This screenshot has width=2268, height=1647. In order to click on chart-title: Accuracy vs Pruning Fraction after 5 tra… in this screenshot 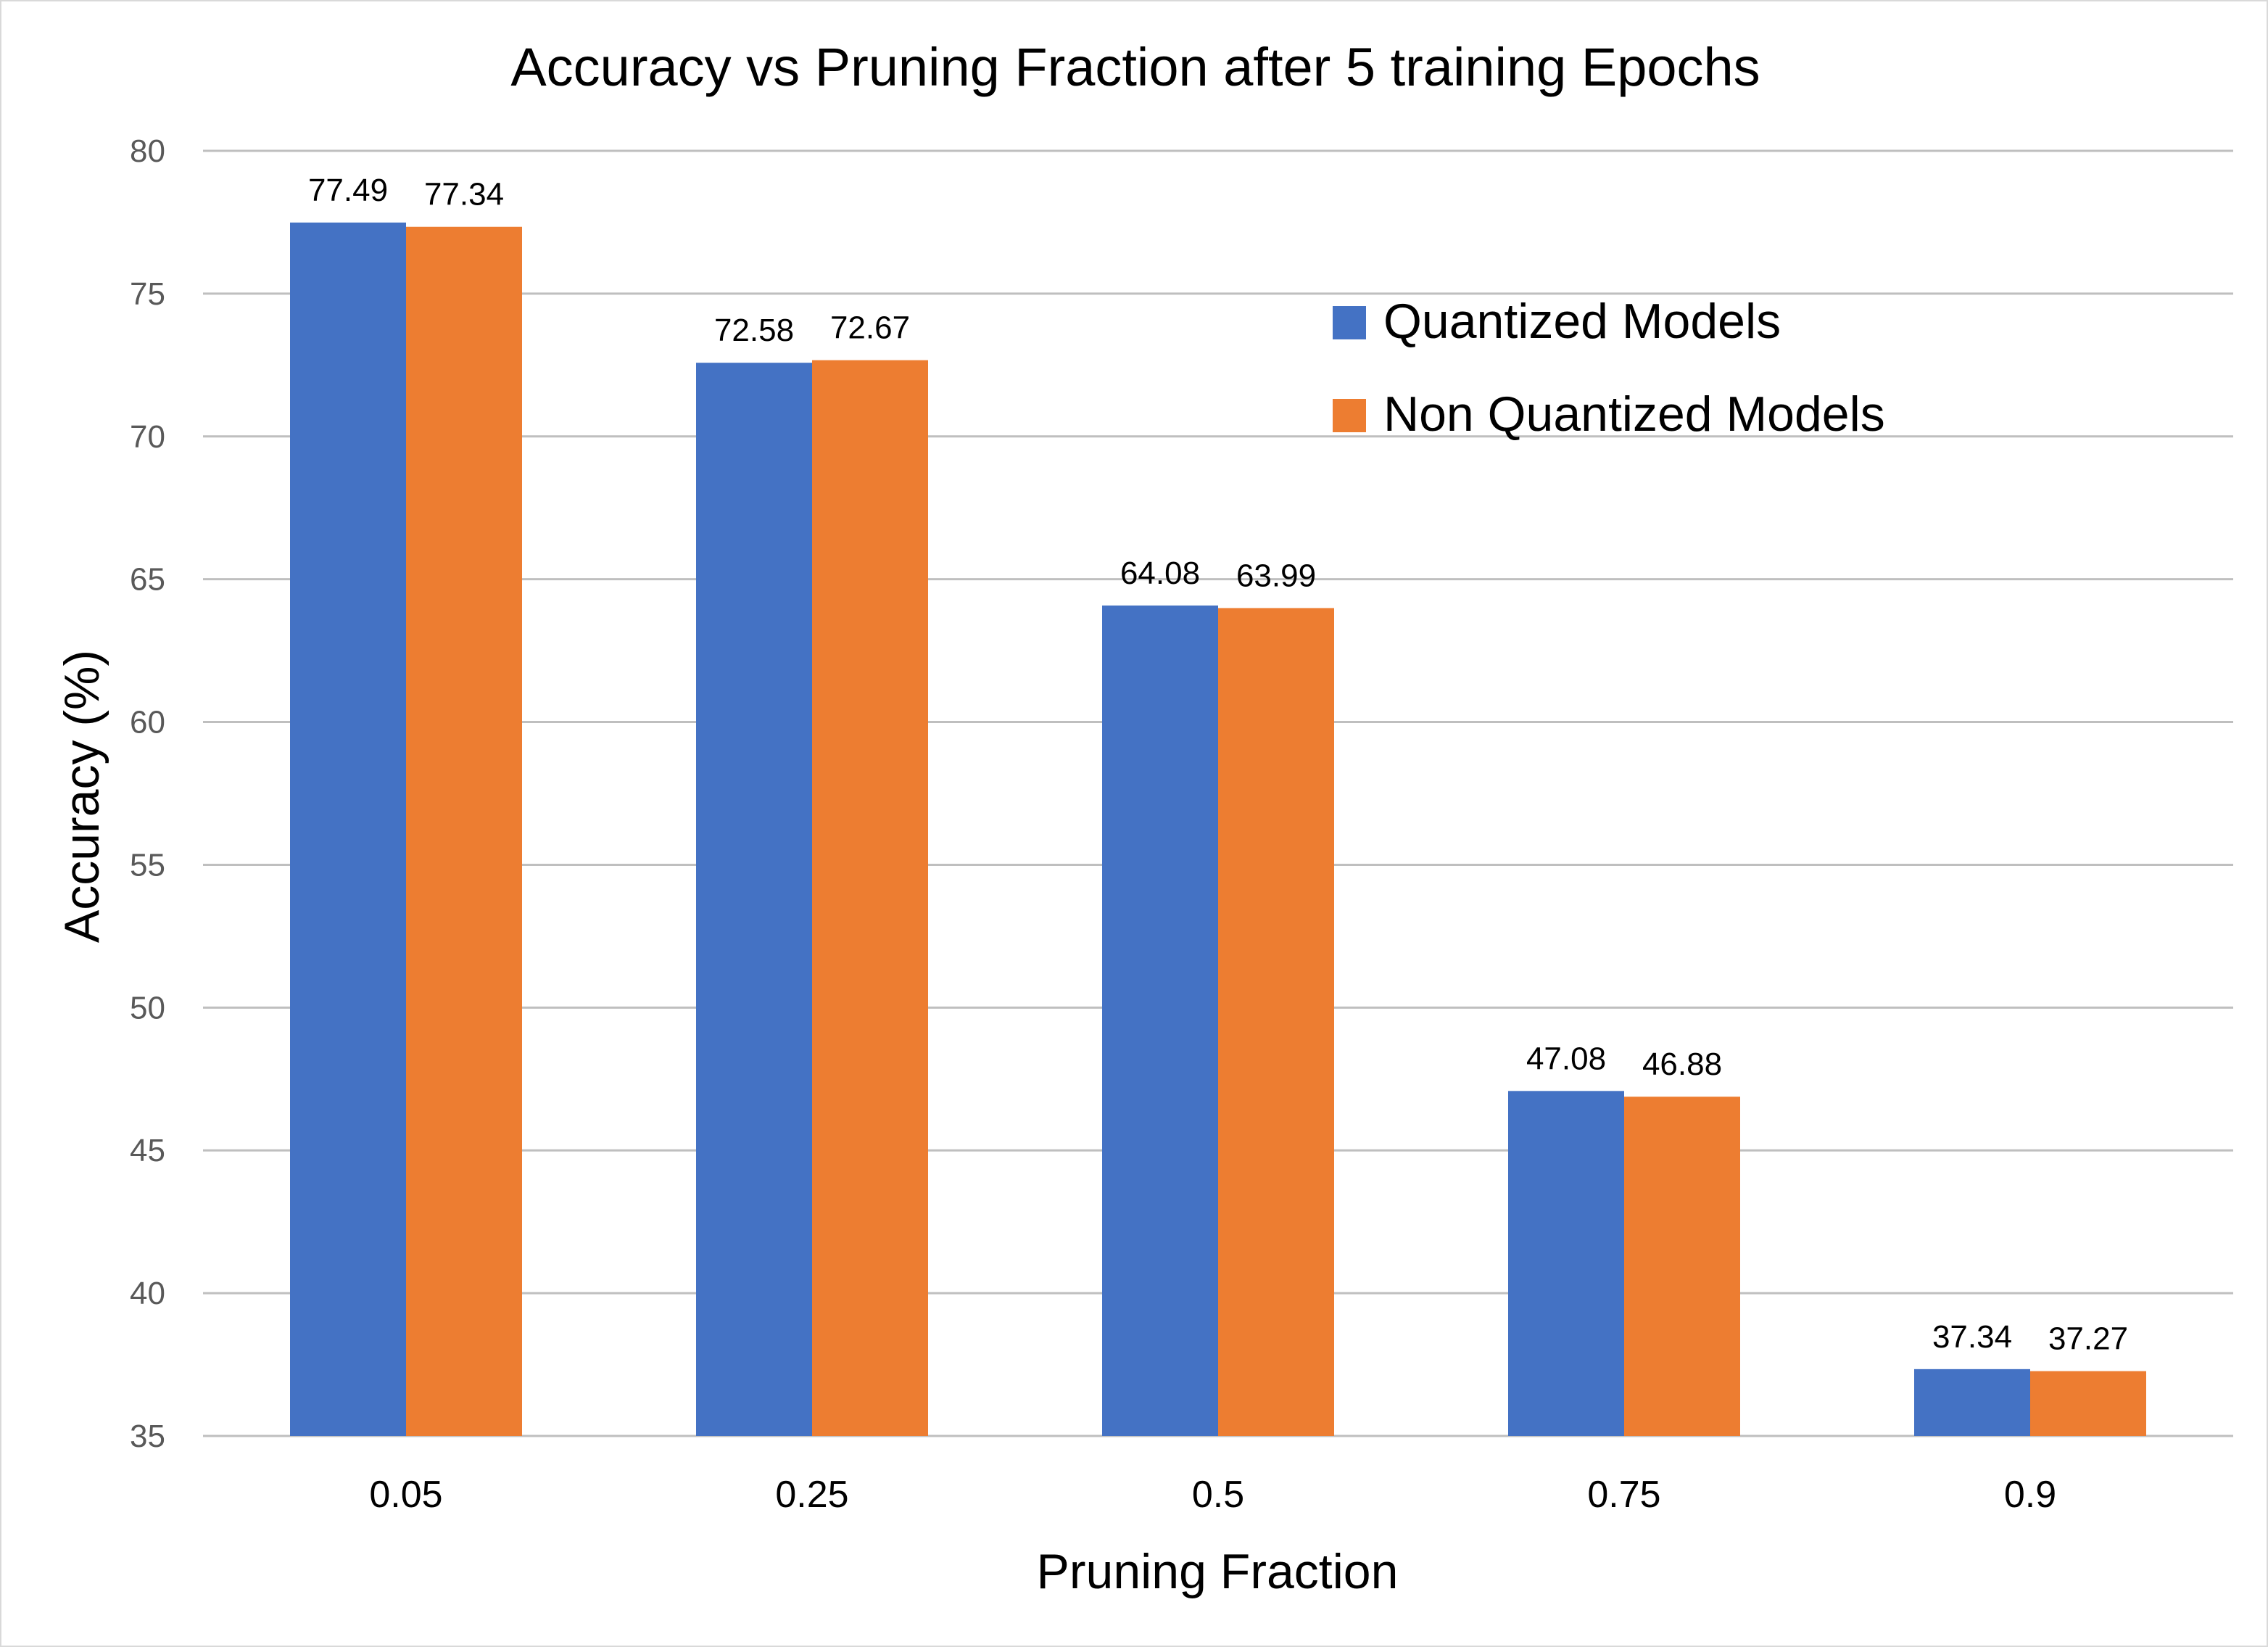, I will do `click(1135, 67)`.